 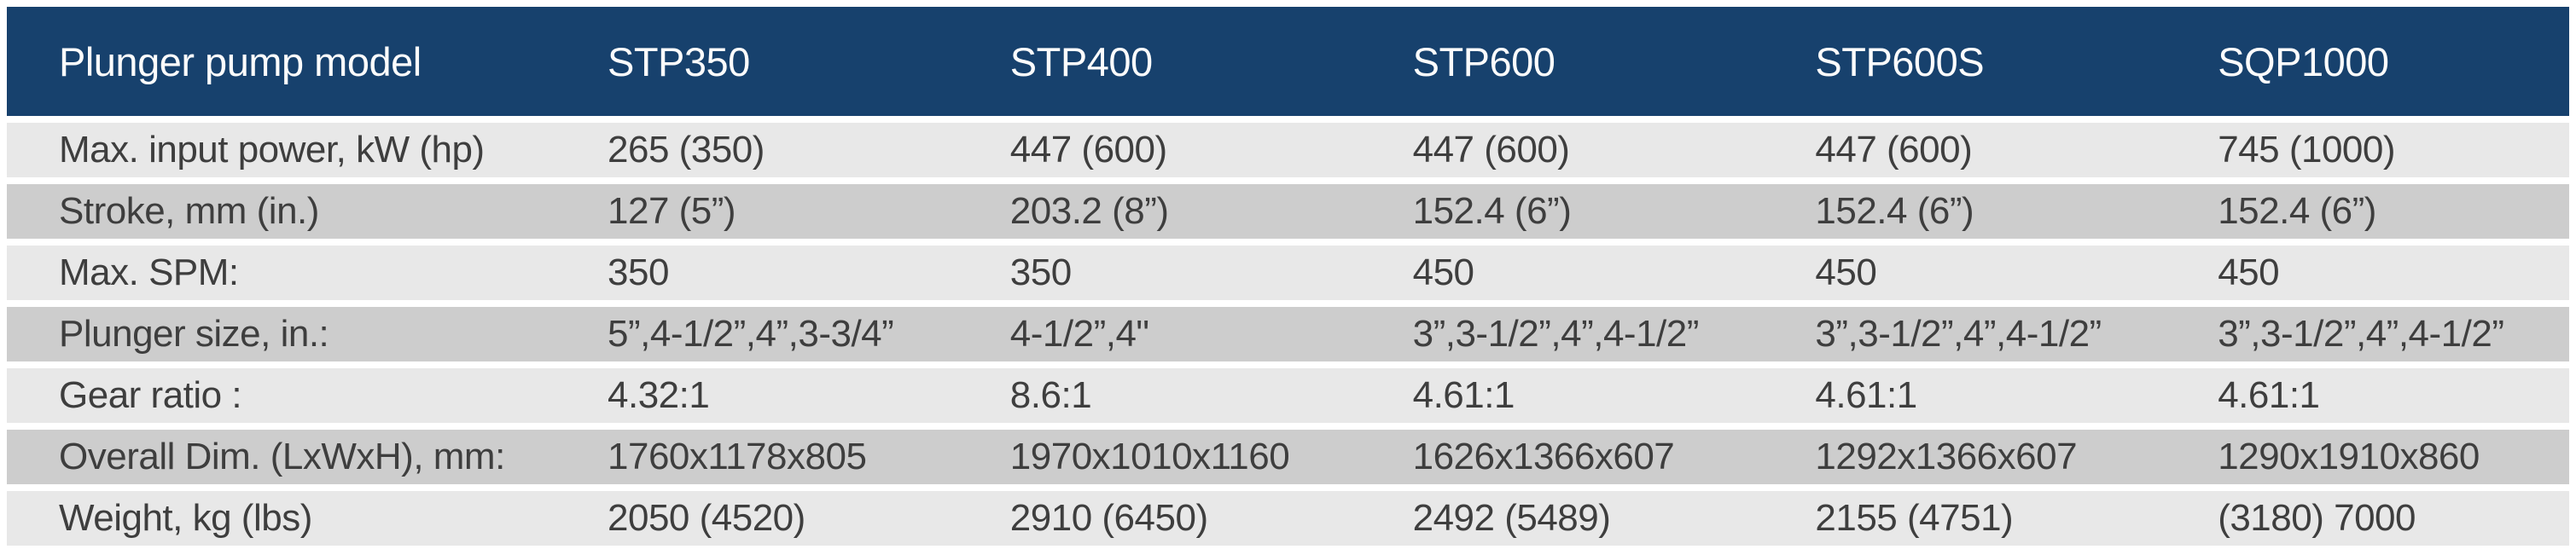 I want to click on cell-value: 5”,4-1/2”,4”,3-3/4”, so click(x=751, y=334).